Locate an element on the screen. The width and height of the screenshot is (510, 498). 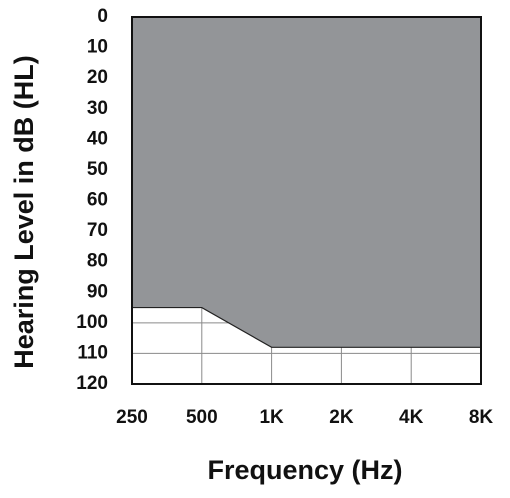
y-tick-label: 110 is located at coordinates (92, 352).